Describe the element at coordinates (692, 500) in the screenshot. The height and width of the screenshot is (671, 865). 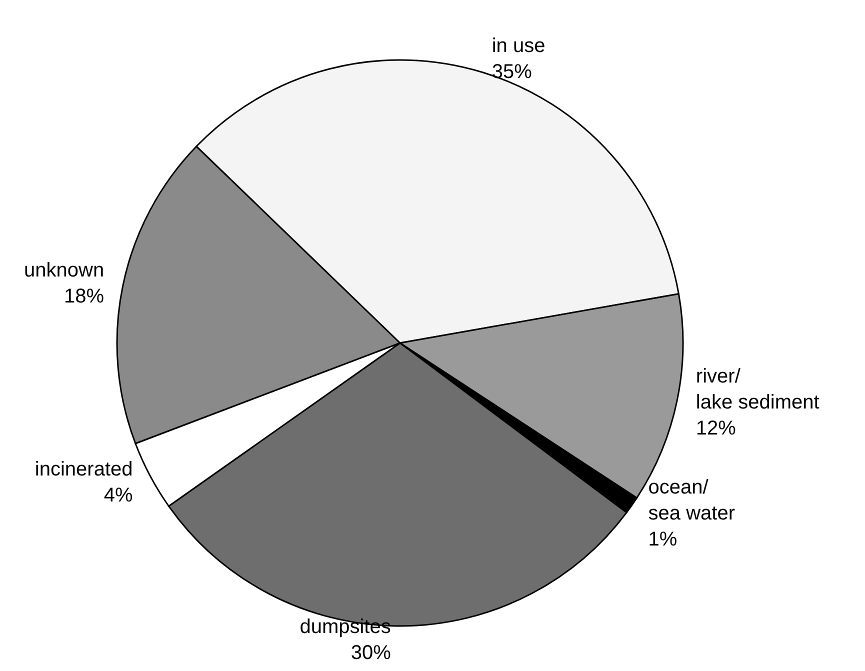
I see `slice-label: ocean/ sea water` at that location.